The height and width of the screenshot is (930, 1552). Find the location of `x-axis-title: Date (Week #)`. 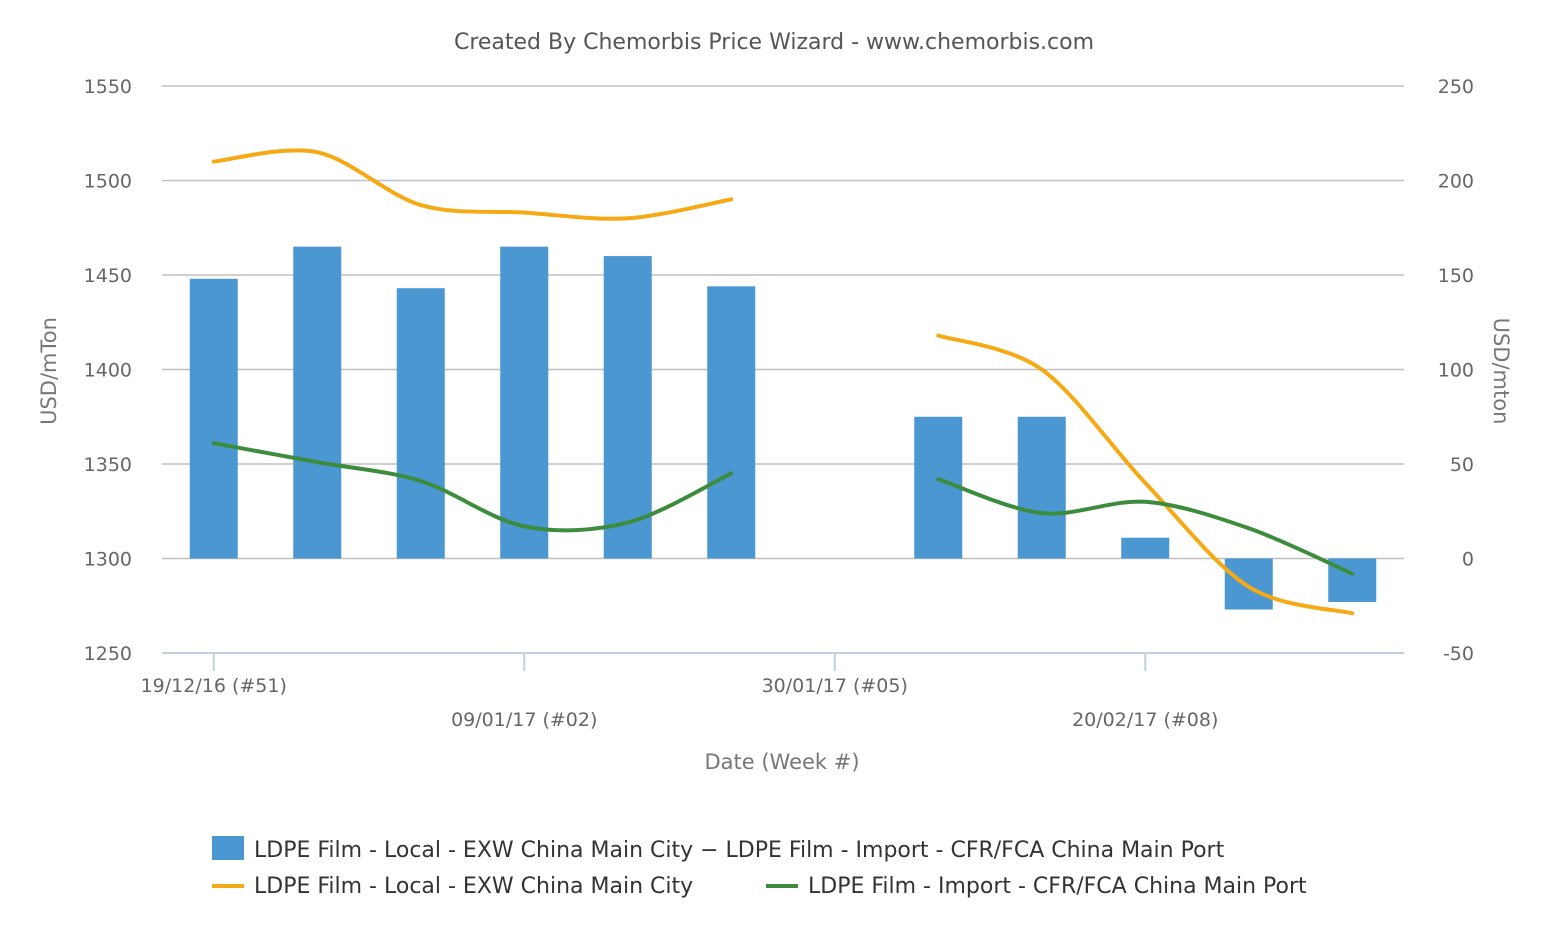

x-axis-title: Date (Week #) is located at coordinates (781, 762).